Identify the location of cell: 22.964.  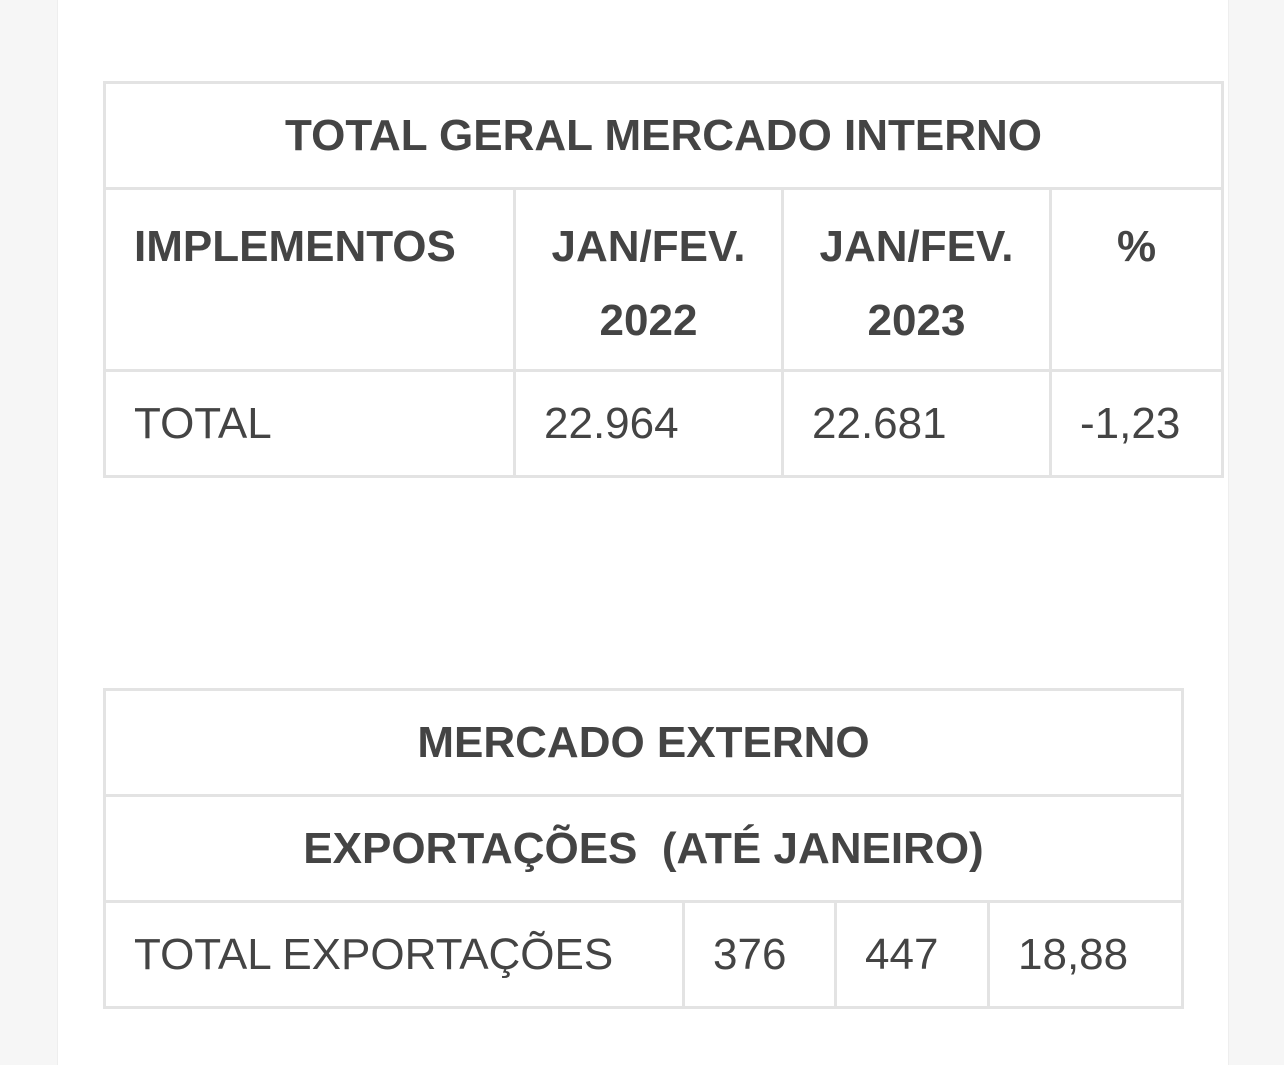
(648, 423).